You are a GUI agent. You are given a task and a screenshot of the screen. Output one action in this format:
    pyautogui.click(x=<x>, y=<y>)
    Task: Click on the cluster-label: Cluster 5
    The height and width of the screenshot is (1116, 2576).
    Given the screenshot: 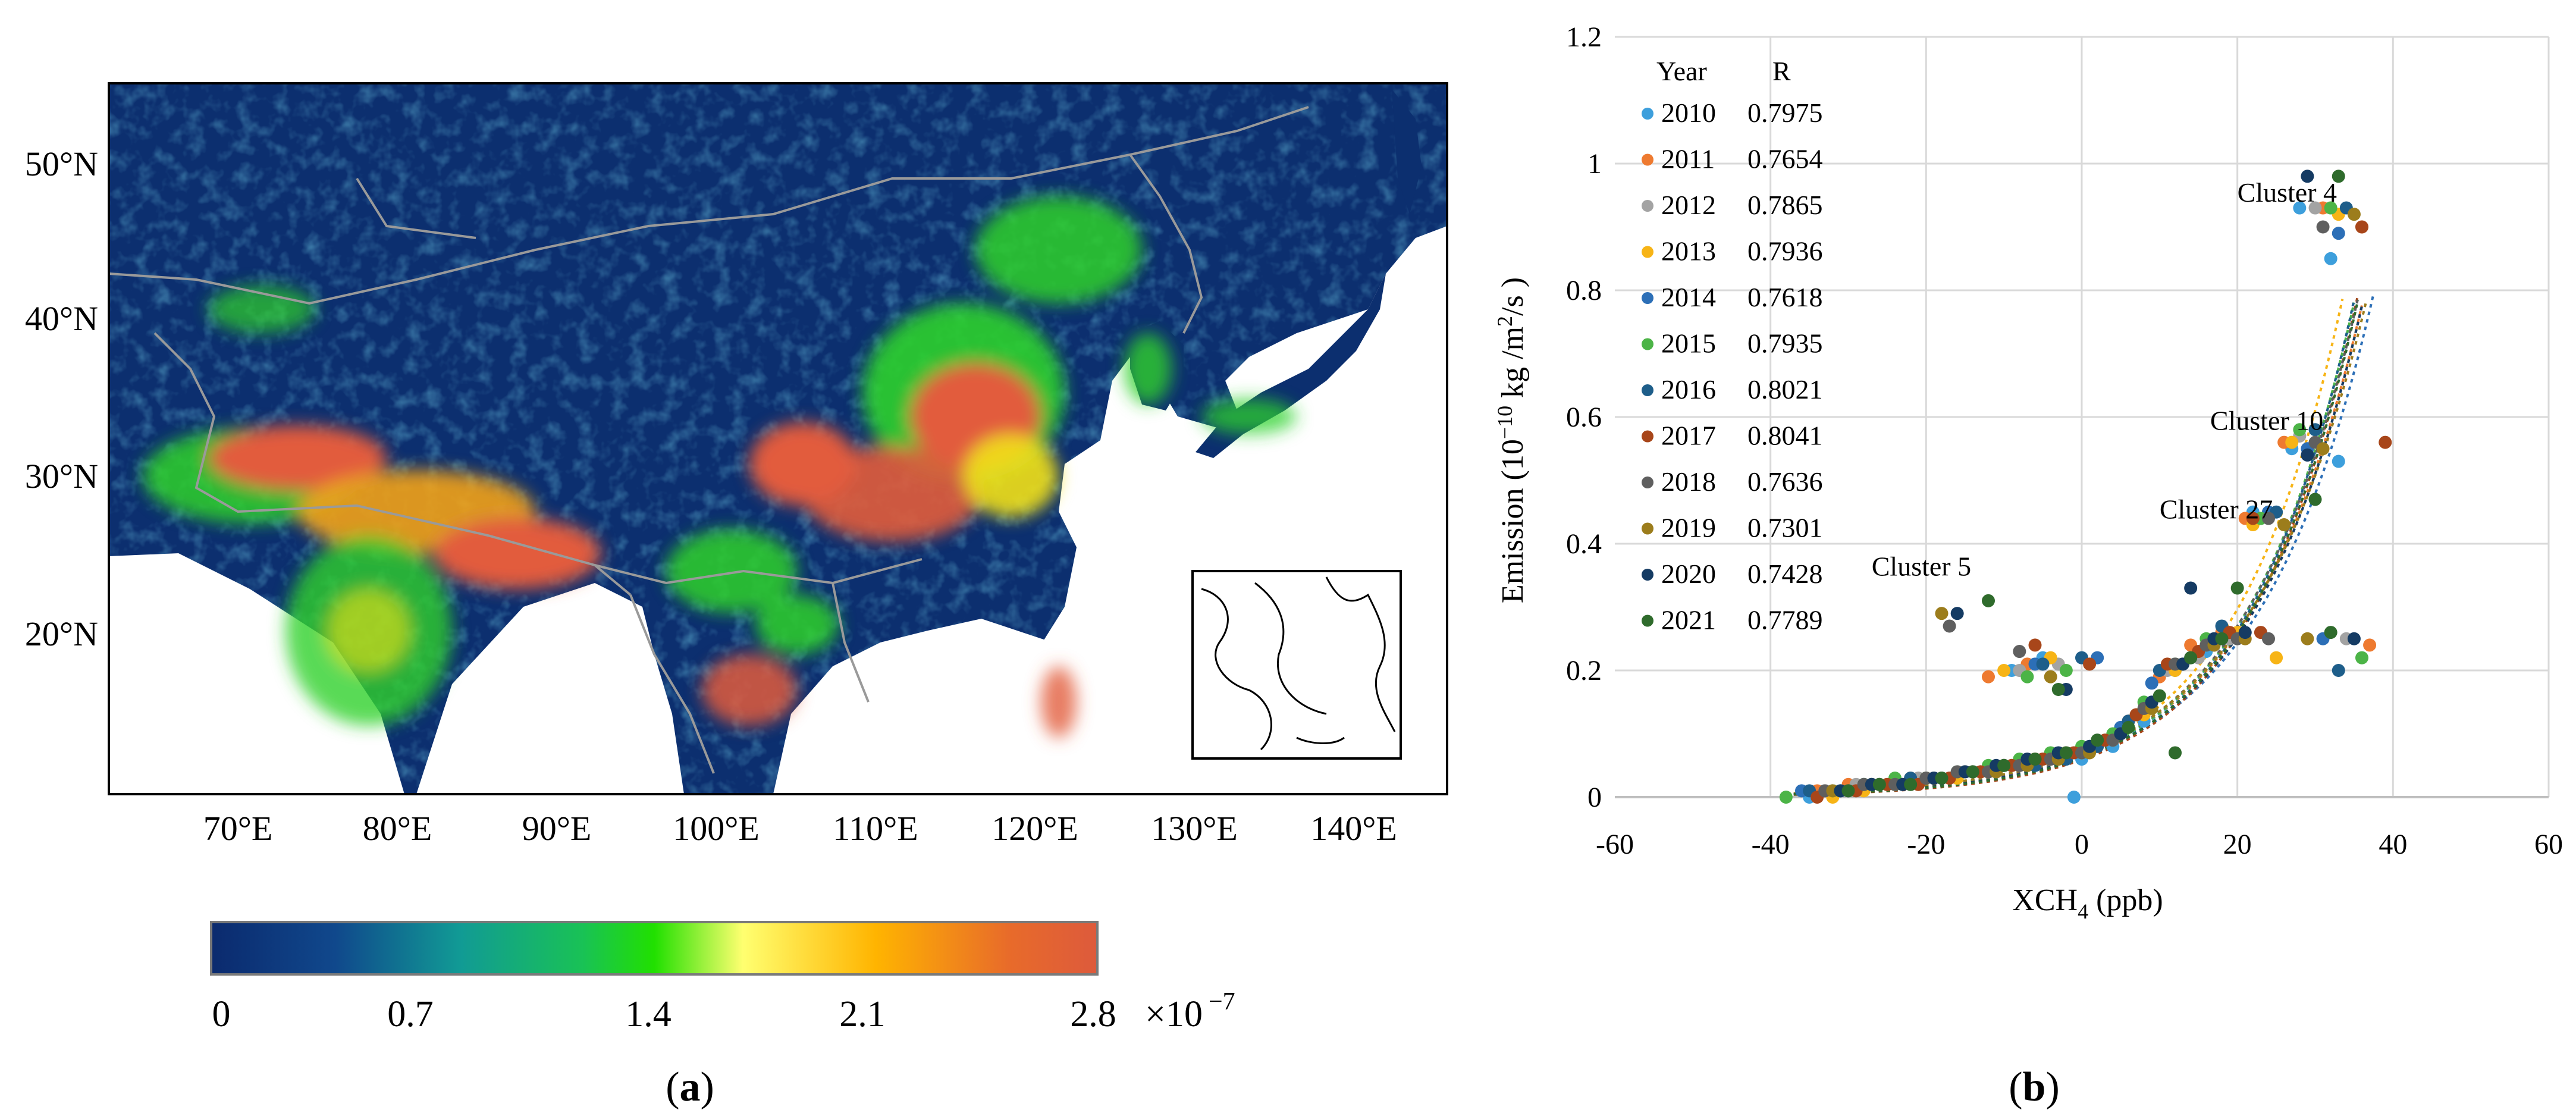 What is the action you would take?
    pyautogui.click(x=1921, y=566)
    